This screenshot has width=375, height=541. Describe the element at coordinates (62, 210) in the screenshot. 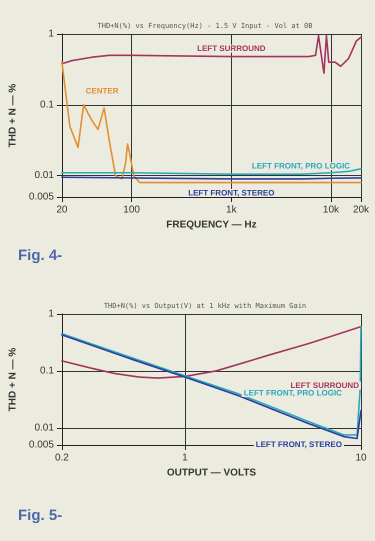

I see `x-tick-label: 20` at that location.